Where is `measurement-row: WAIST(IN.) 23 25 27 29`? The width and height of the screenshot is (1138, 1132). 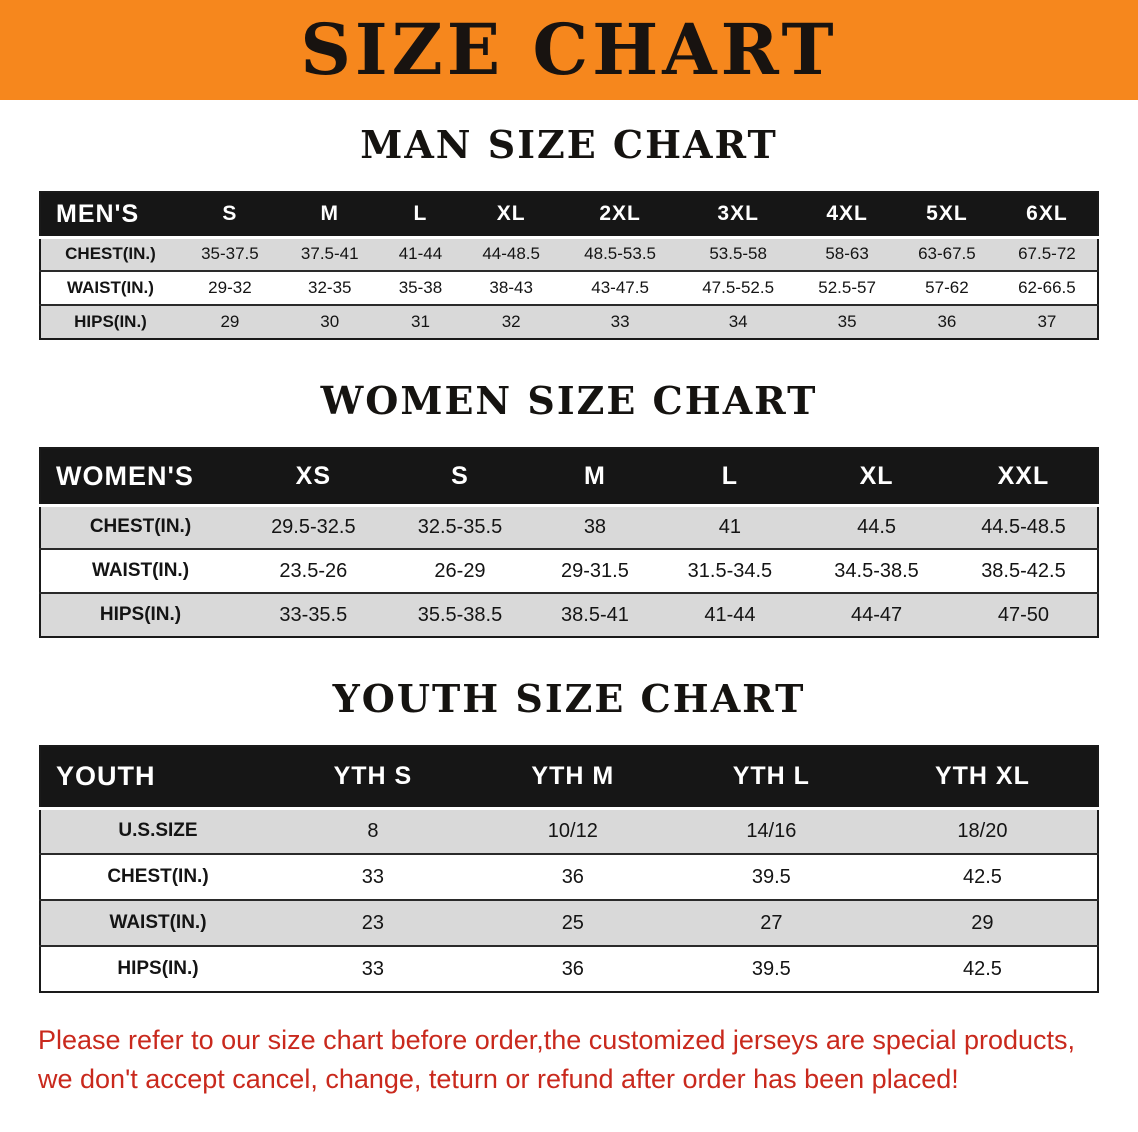 measurement-row: WAIST(IN.) 23 25 27 29 is located at coordinates (569, 923).